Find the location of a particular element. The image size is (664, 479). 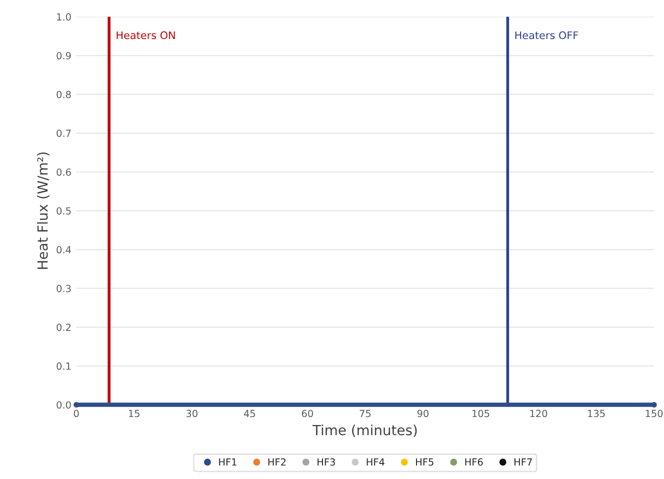

legend-label: HF7 is located at coordinates (523, 462).